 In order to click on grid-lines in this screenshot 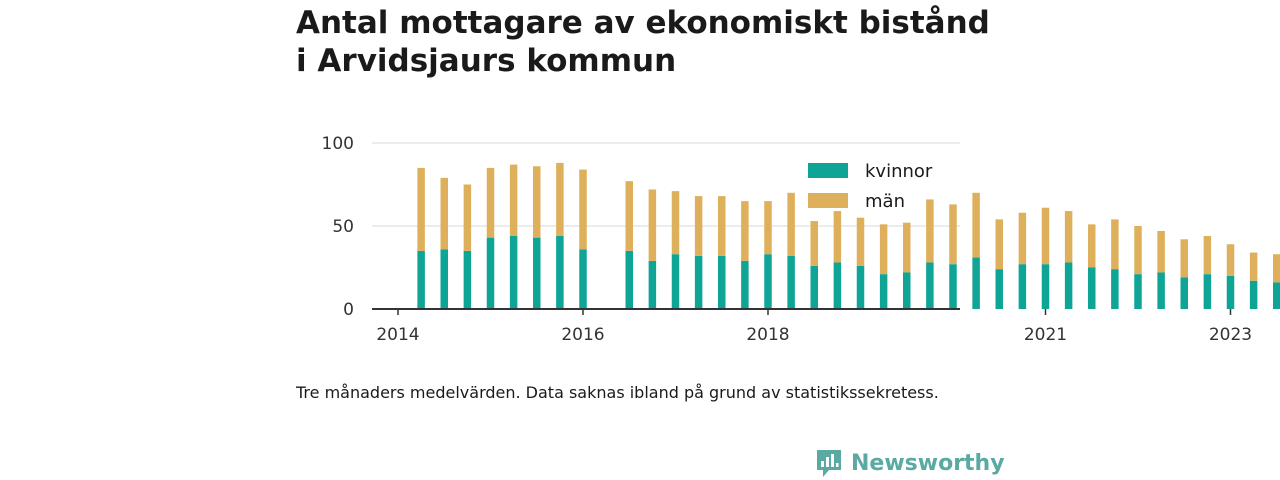, I will do `click(666, 184)`.